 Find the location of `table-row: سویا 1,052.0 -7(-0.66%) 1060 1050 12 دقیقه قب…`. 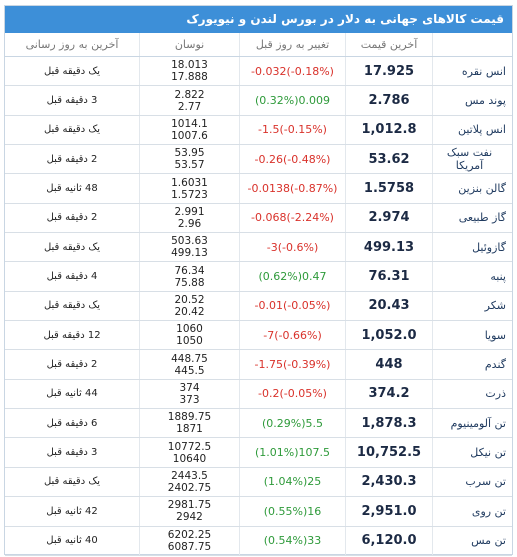

table-row: سویا 1,052.0 -7(-0.66%) 1060 1050 12 دقیقه قب… is located at coordinates (258, 336).